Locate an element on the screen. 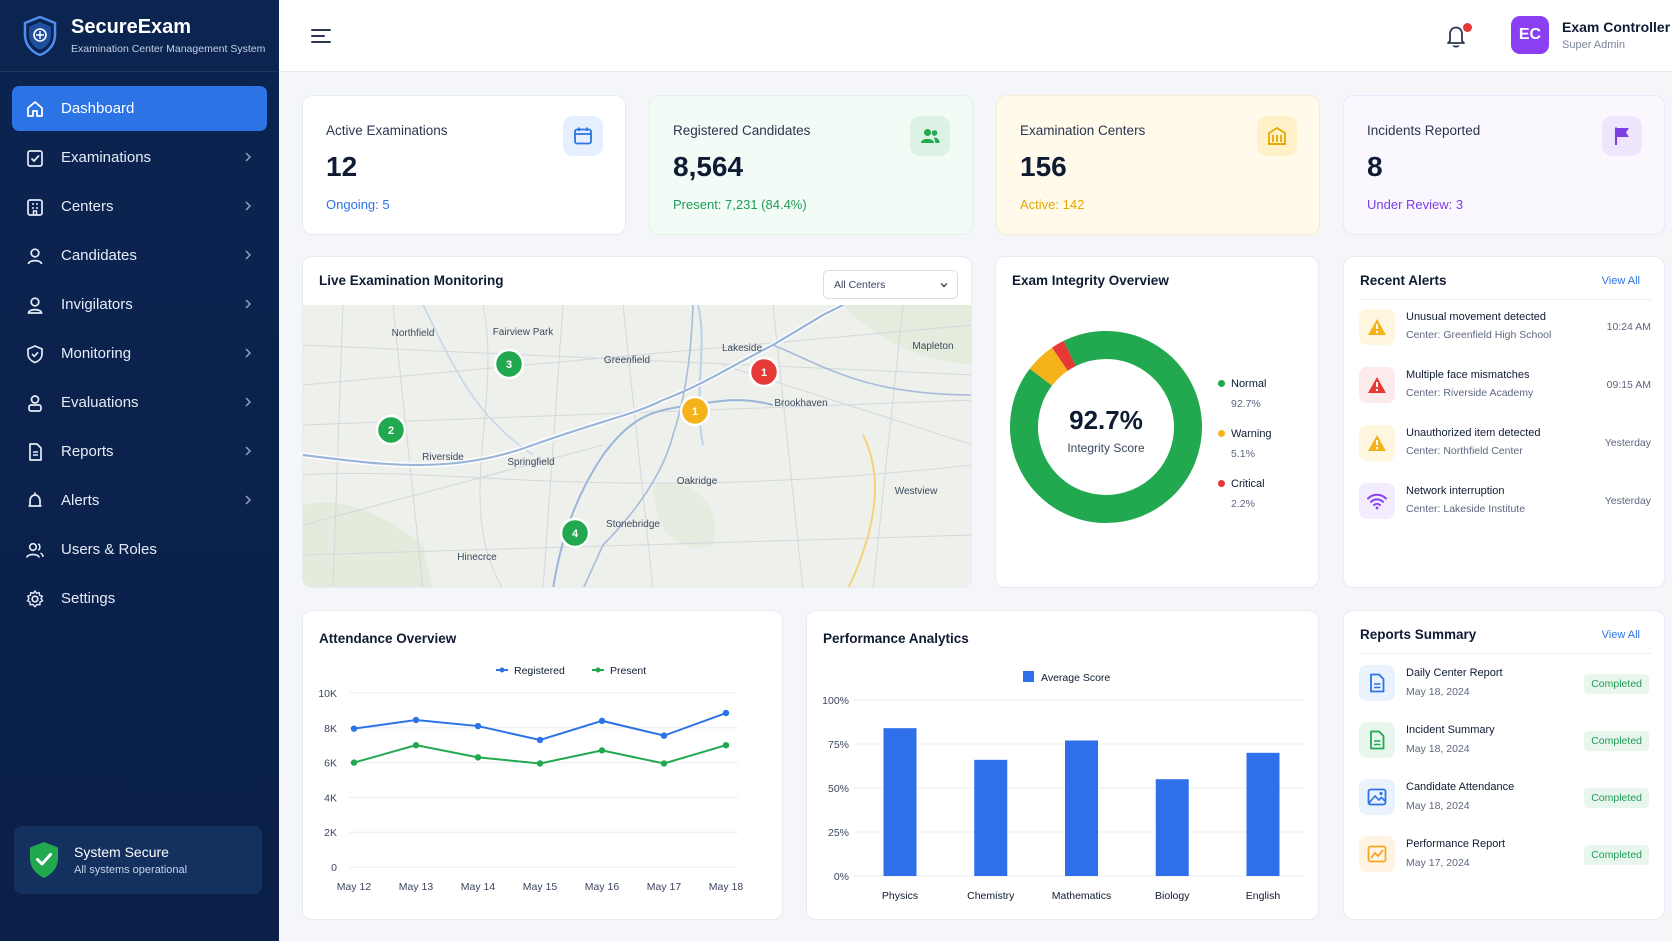 The height and width of the screenshot is (941, 1672). map-marker-critical-1: 1 is located at coordinates (764, 372).